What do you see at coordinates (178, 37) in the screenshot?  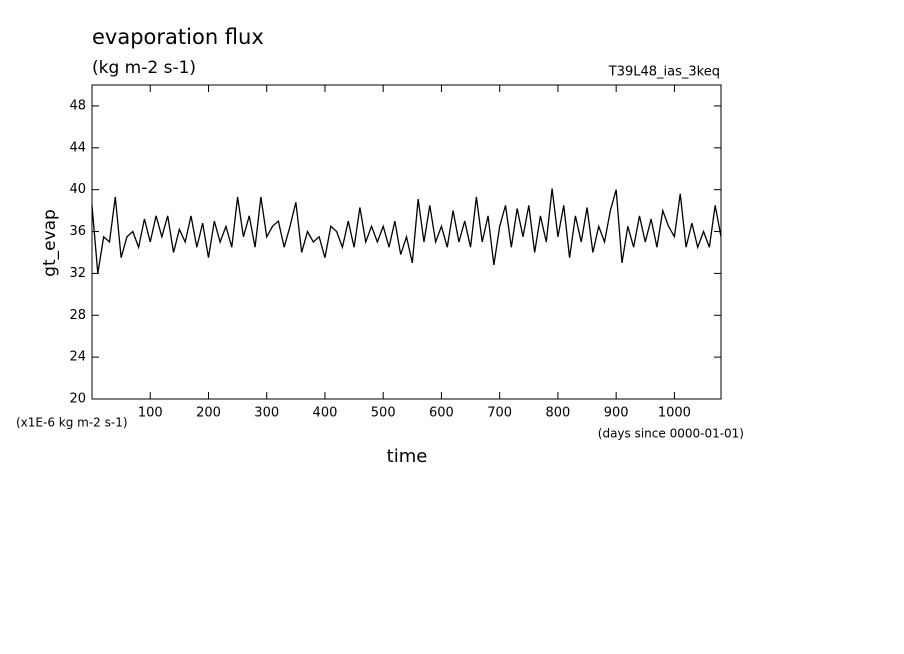 I see `chart-title: evaporation flux` at bounding box center [178, 37].